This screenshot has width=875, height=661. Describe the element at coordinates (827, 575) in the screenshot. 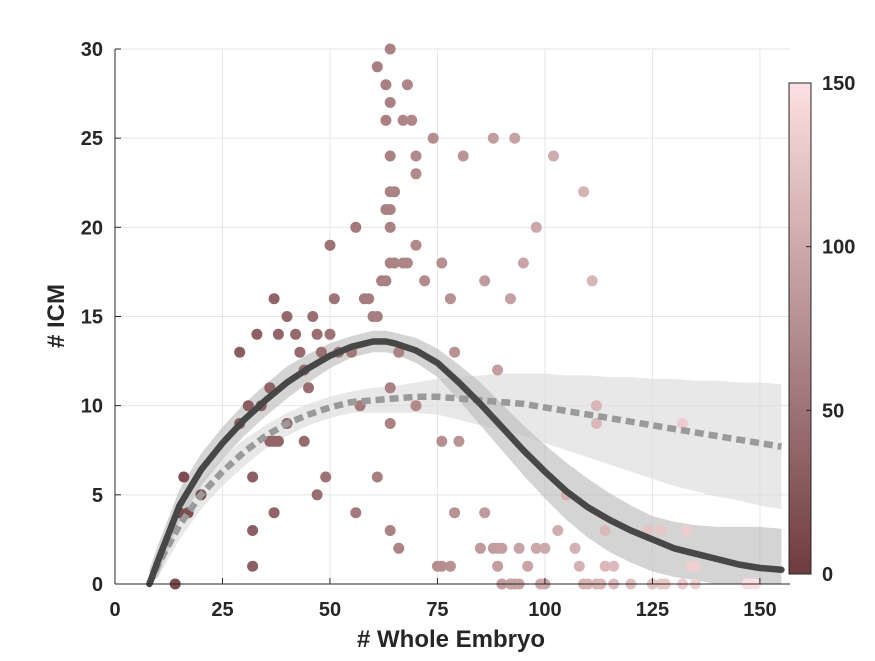

I see `colorbar-tick-label: 0` at that location.